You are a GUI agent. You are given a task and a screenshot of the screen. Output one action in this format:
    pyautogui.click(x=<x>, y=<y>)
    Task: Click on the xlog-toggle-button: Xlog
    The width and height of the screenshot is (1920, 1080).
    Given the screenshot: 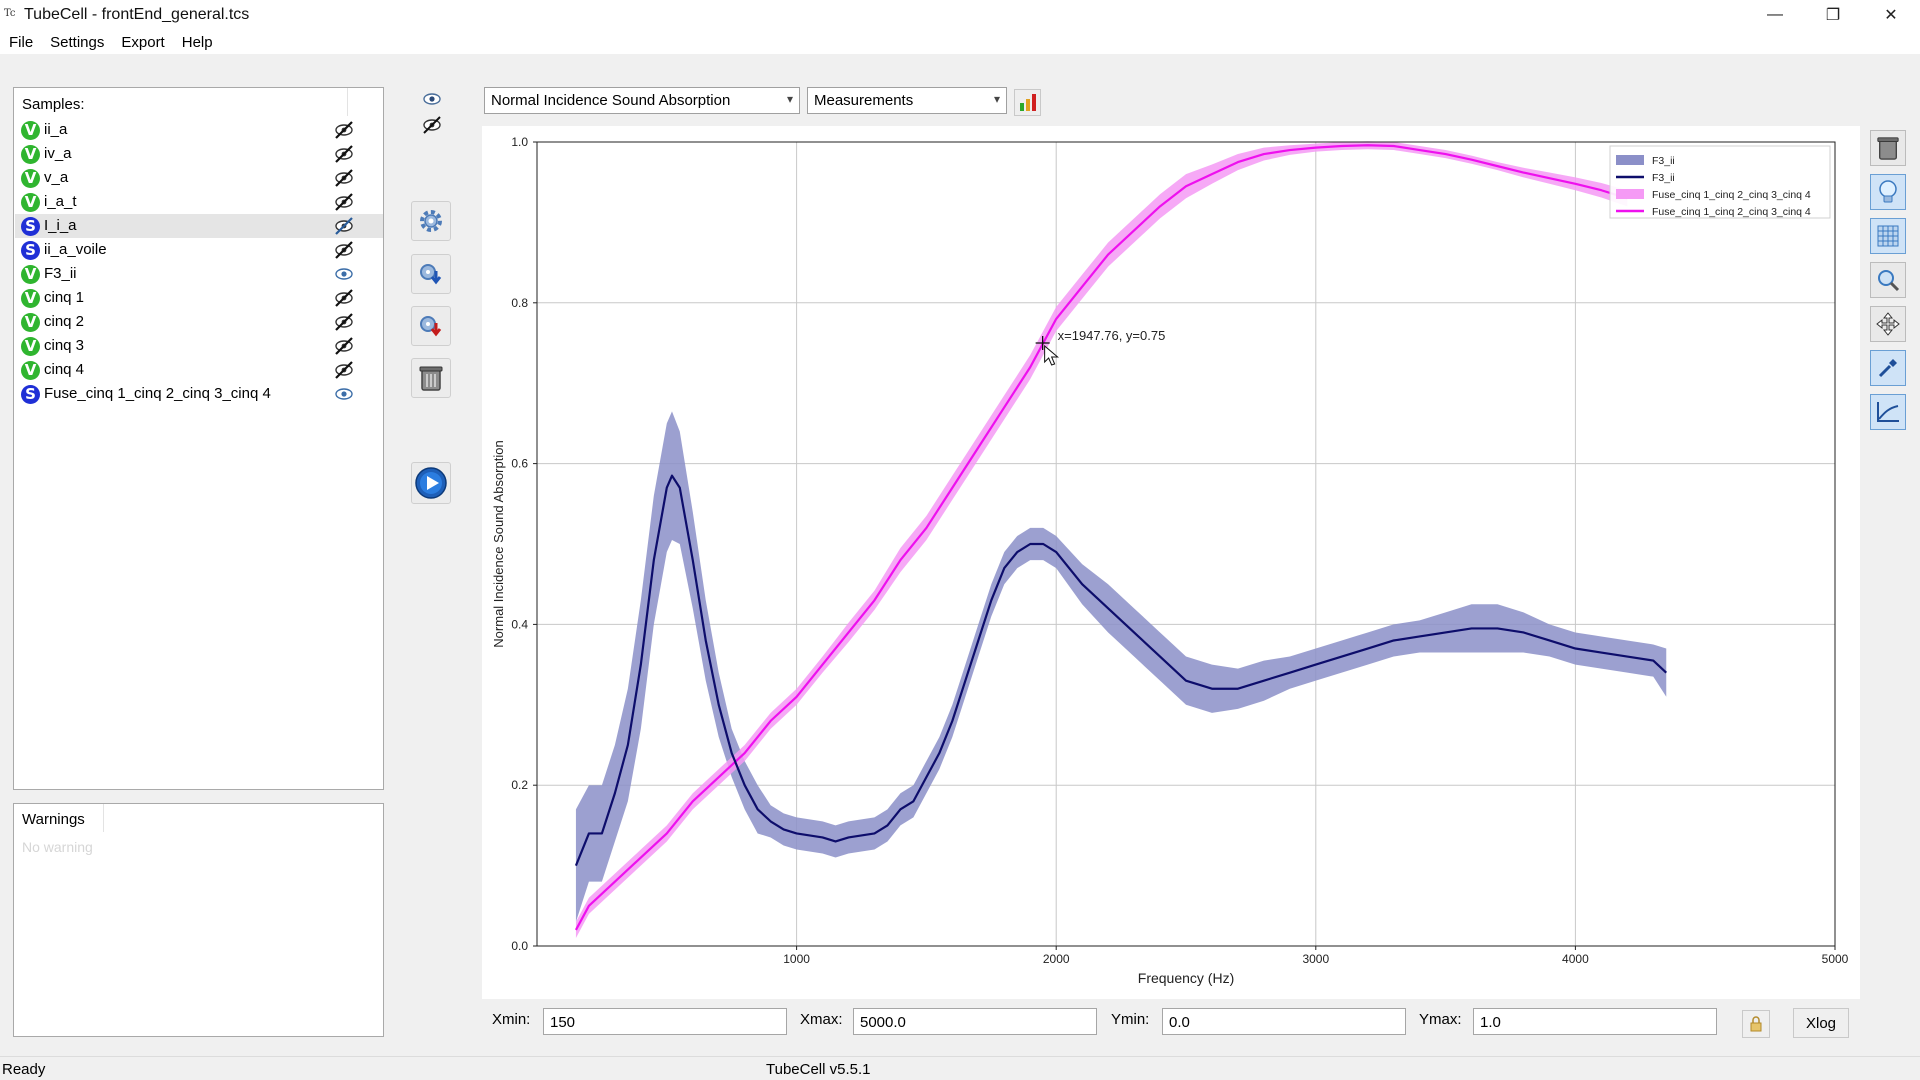 What is the action you would take?
    pyautogui.click(x=1821, y=1023)
    